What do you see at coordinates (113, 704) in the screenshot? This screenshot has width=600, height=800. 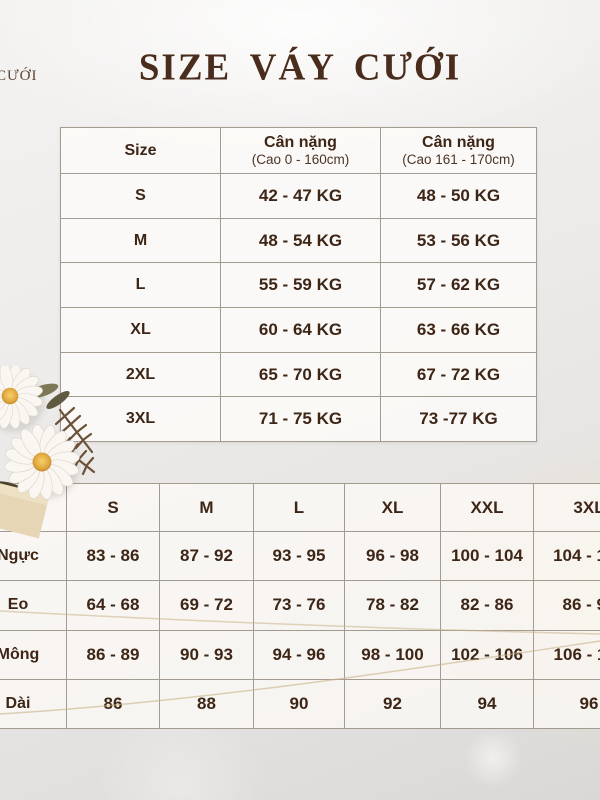 I see `measurement-value: 86` at bounding box center [113, 704].